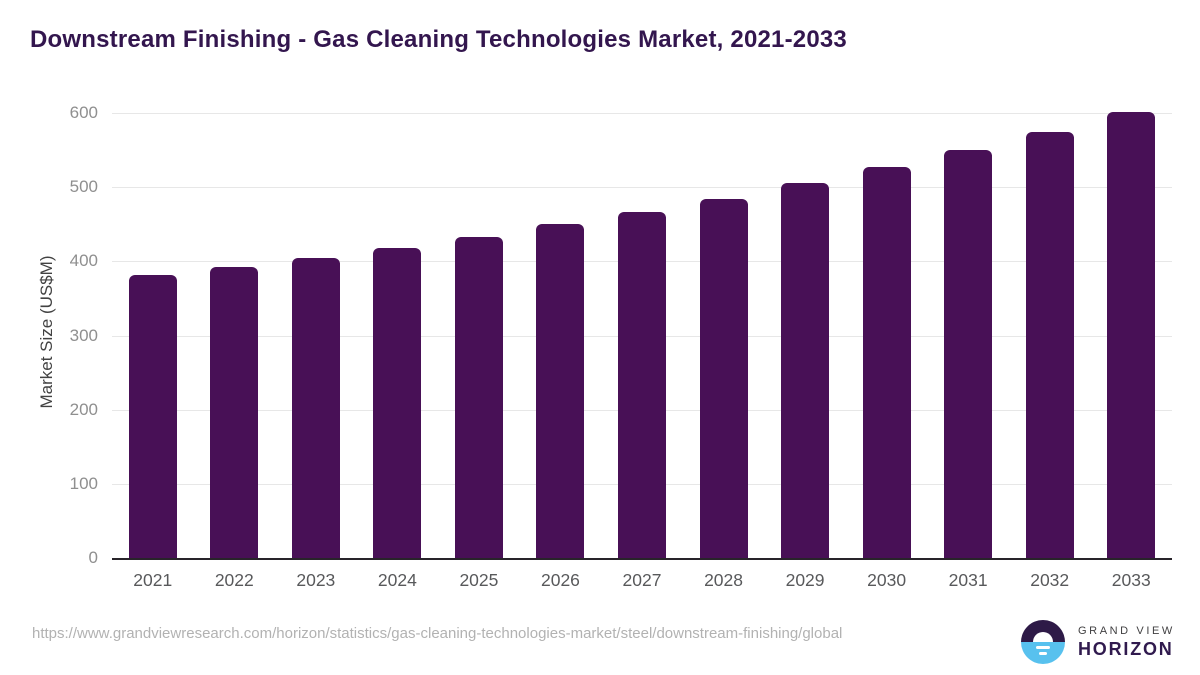 The width and height of the screenshot is (1200, 675). I want to click on x-tick-label-2022: 2022, so click(234, 580).